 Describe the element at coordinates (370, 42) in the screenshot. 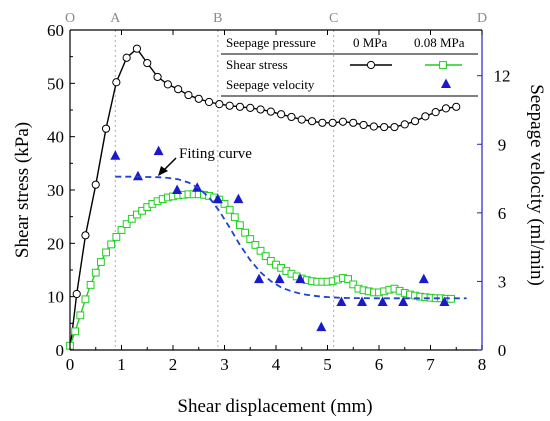

I see `legend-col1: 0 MPa` at that location.